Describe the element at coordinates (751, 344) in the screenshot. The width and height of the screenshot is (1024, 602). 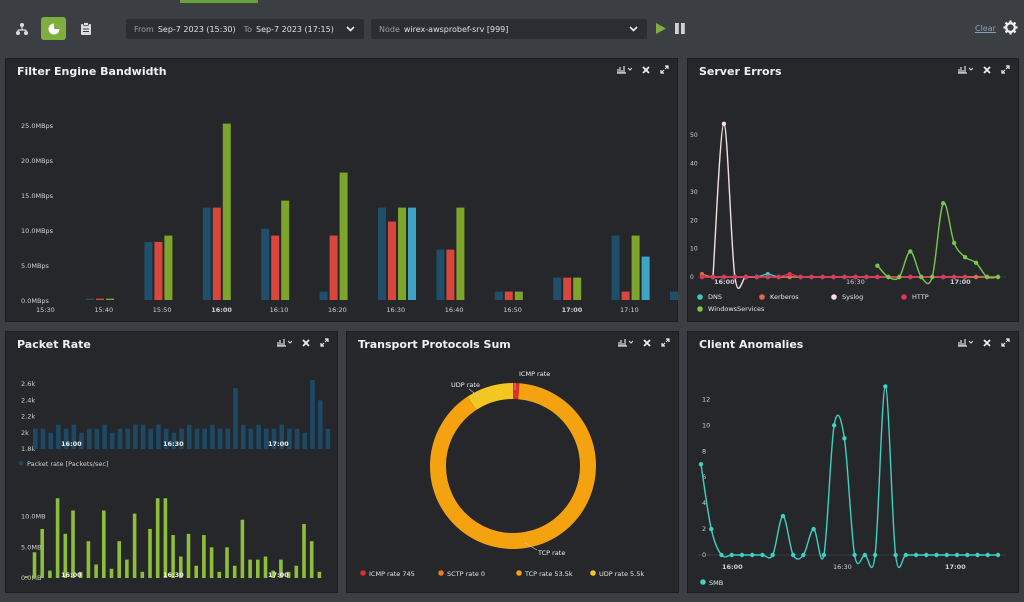
I see `panel-title: Client Anomalies` at that location.